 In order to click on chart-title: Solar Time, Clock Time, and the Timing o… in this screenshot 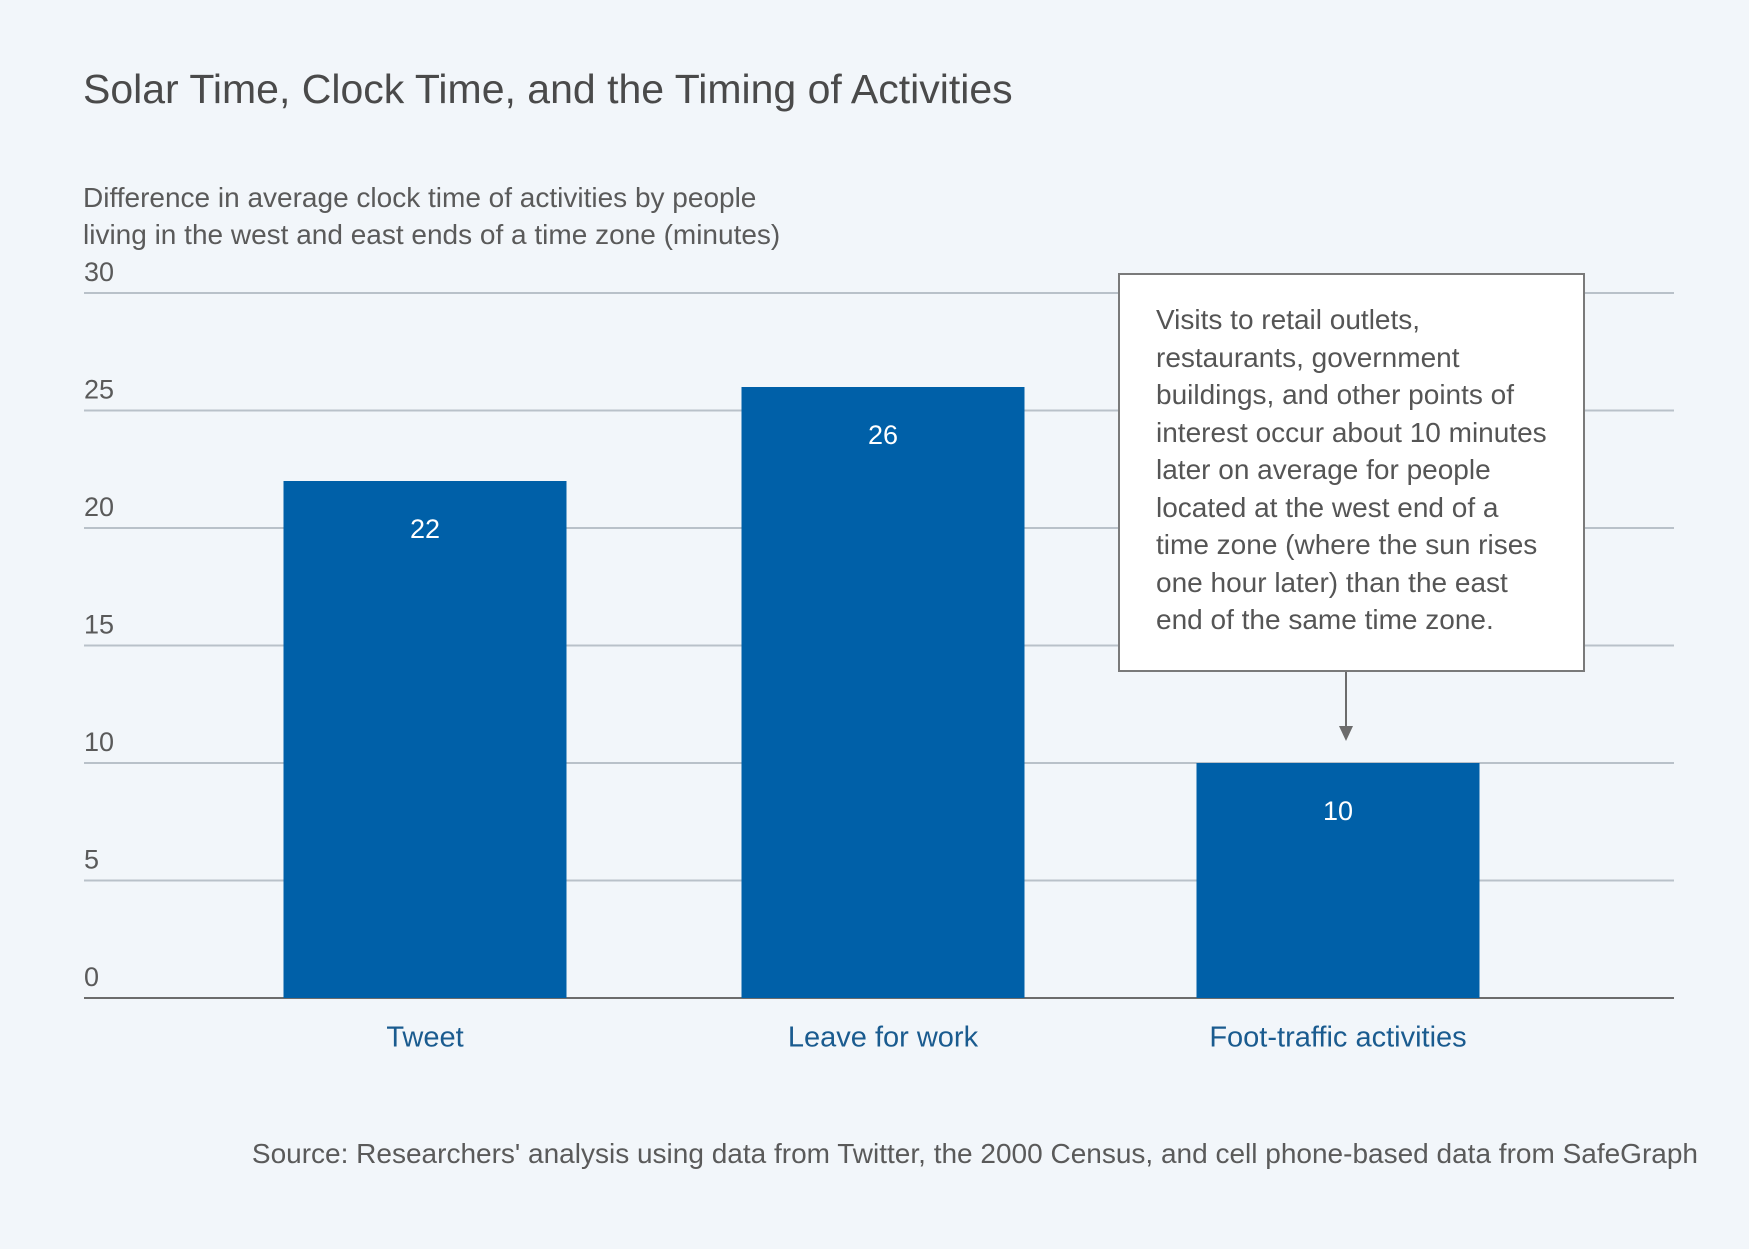, I will do `click(548, 89)`.